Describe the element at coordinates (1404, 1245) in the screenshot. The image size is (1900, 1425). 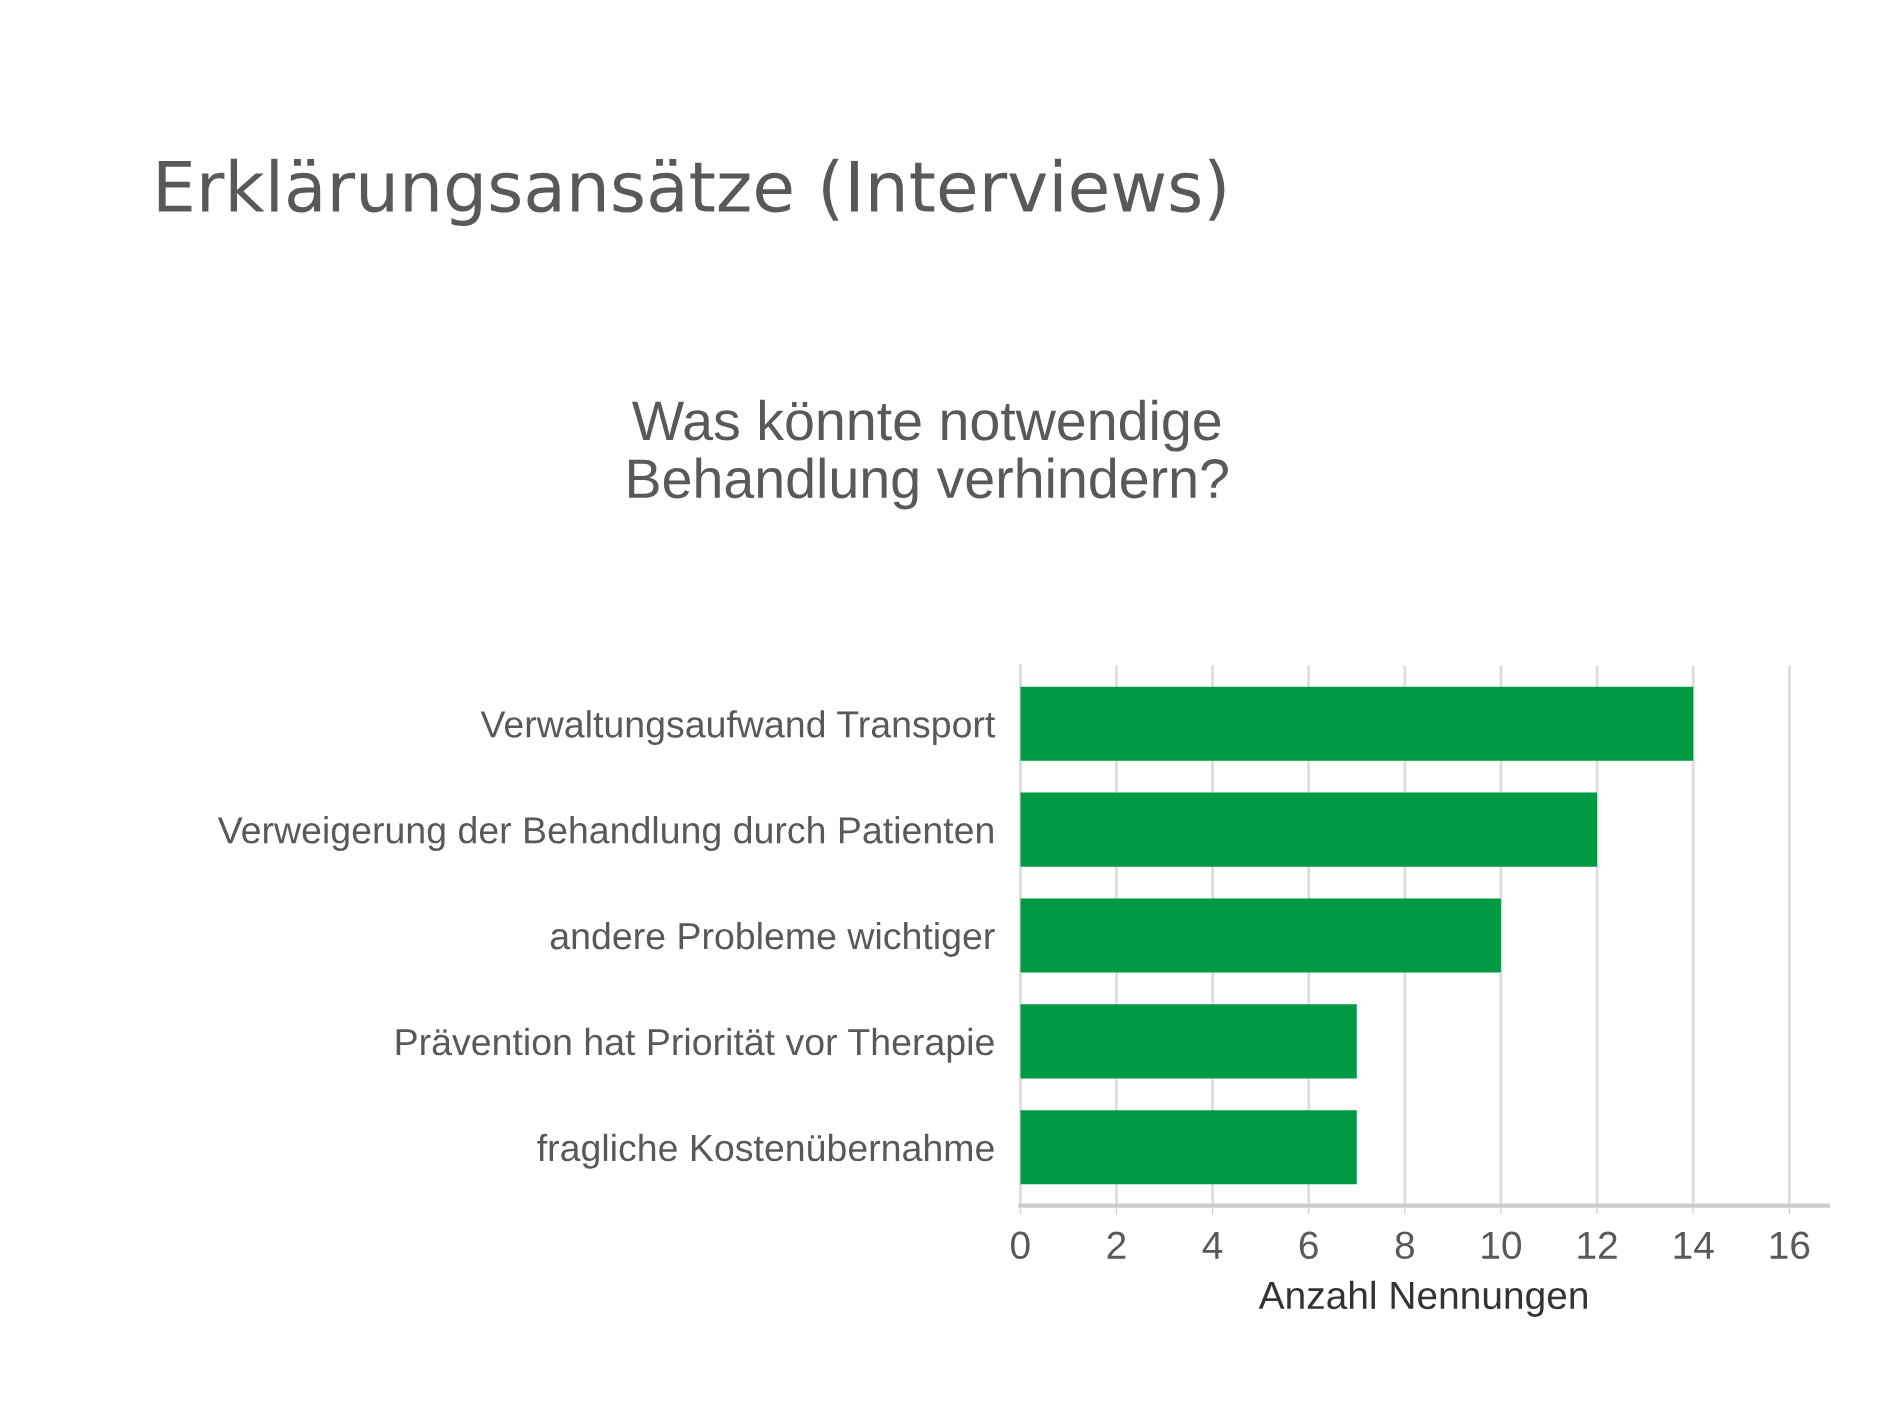
I see `x-tick-label: 8` at that location.